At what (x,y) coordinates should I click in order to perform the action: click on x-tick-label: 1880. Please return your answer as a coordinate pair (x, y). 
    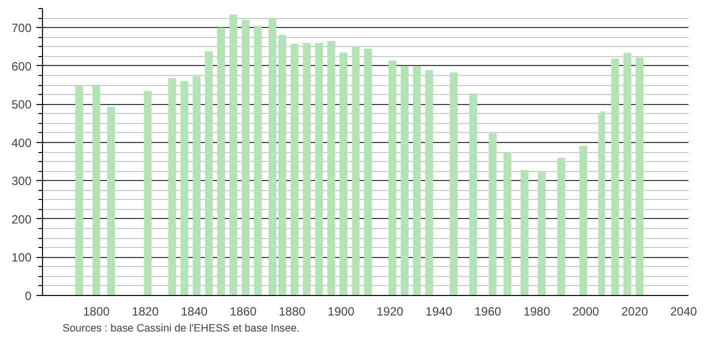
    Looking at the image, I should click on (292, 311).